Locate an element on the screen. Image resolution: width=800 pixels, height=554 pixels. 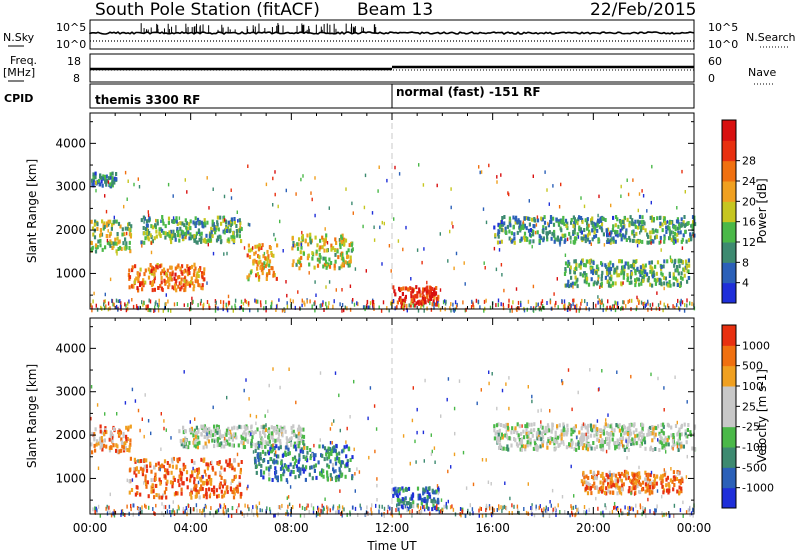
cpid-mode-2: normal (fast) -151 RF is located at coordinates (468, 92).